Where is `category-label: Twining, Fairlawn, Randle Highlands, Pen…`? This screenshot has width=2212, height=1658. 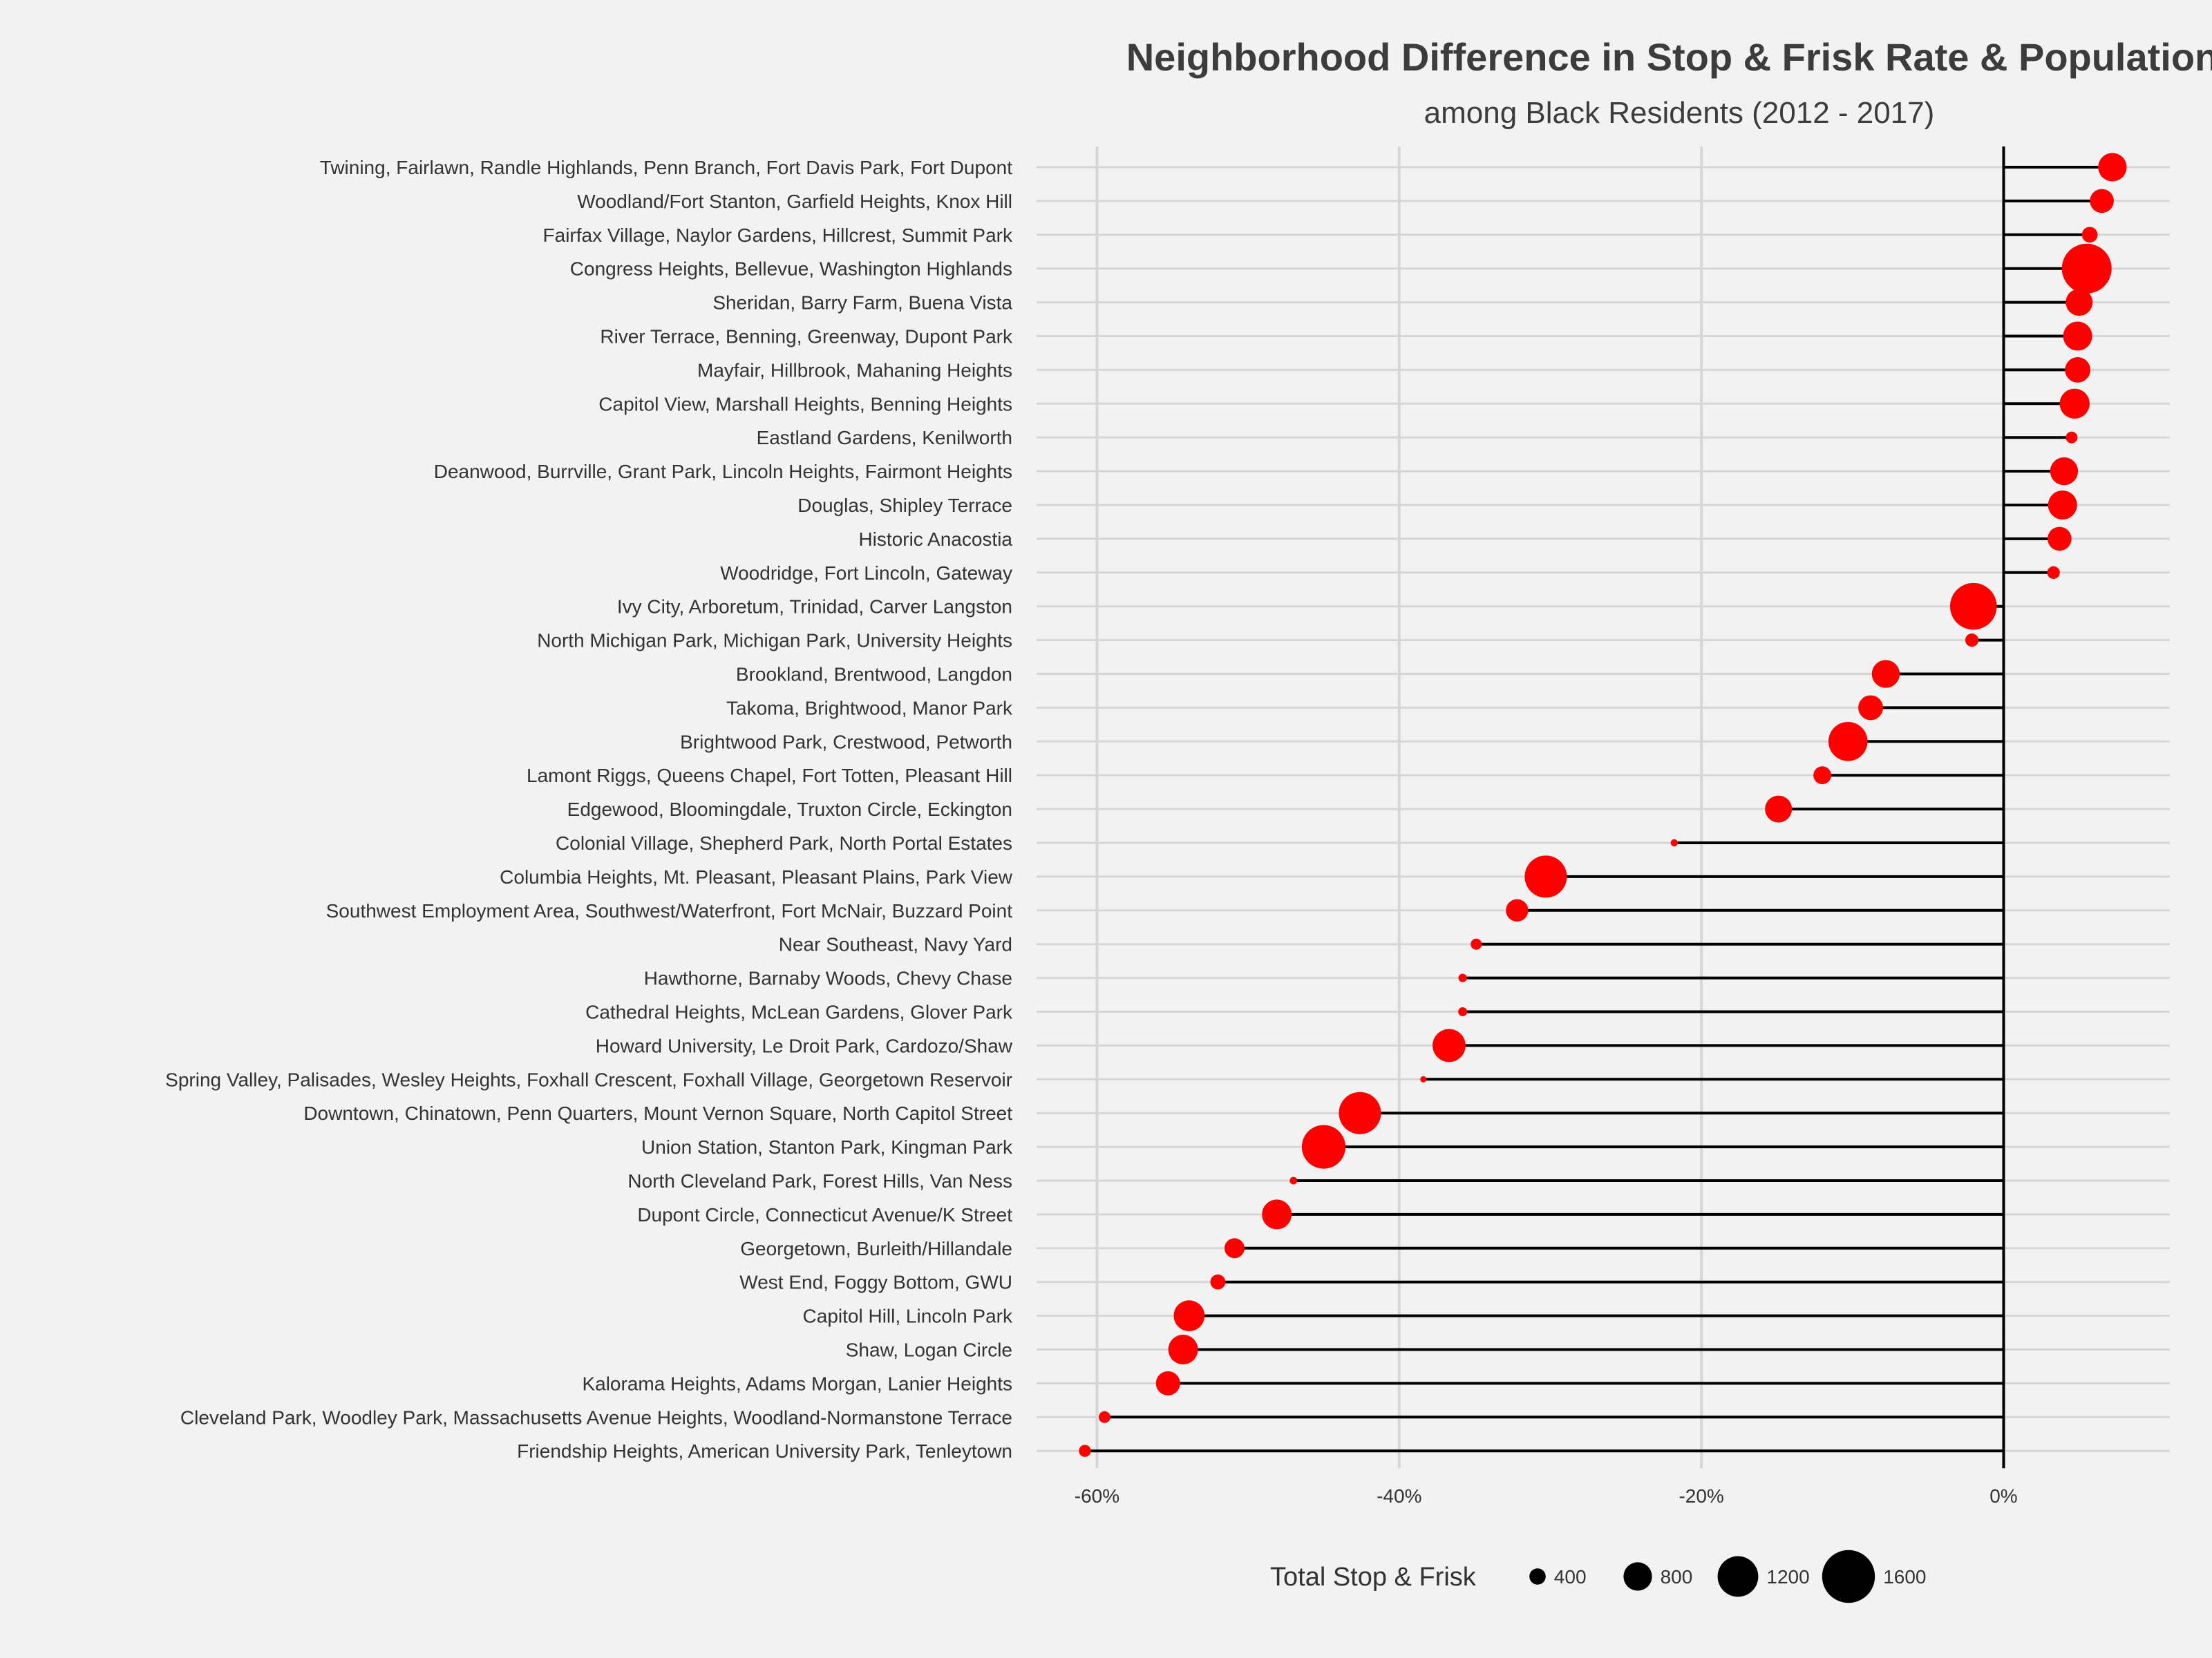 category-label: Twining, Fairlawn, Randle Highlands, Pen… is located at coordinates (666, 167).